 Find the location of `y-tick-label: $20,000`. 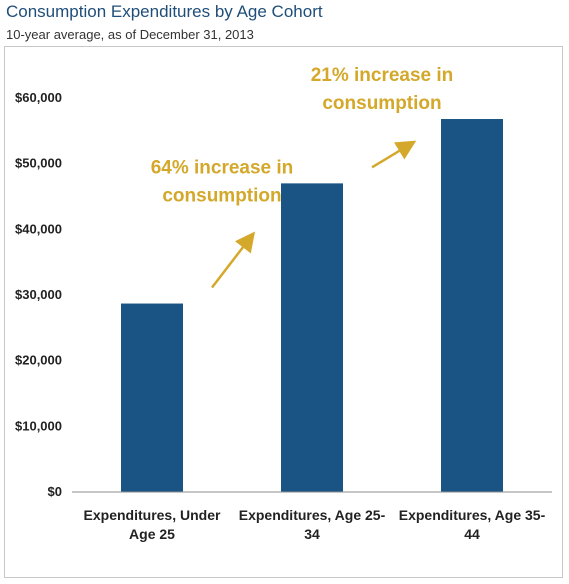

y-tick-label: $20,000 is located at coordinates (38, 360).